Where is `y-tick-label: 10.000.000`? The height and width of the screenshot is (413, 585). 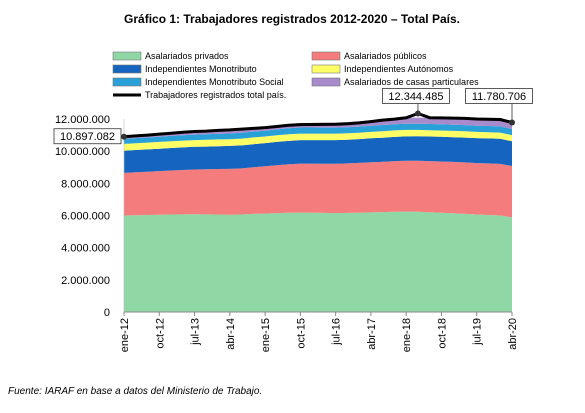 y-tick-label: 10.000.000 is located at coordinates (82, 152).